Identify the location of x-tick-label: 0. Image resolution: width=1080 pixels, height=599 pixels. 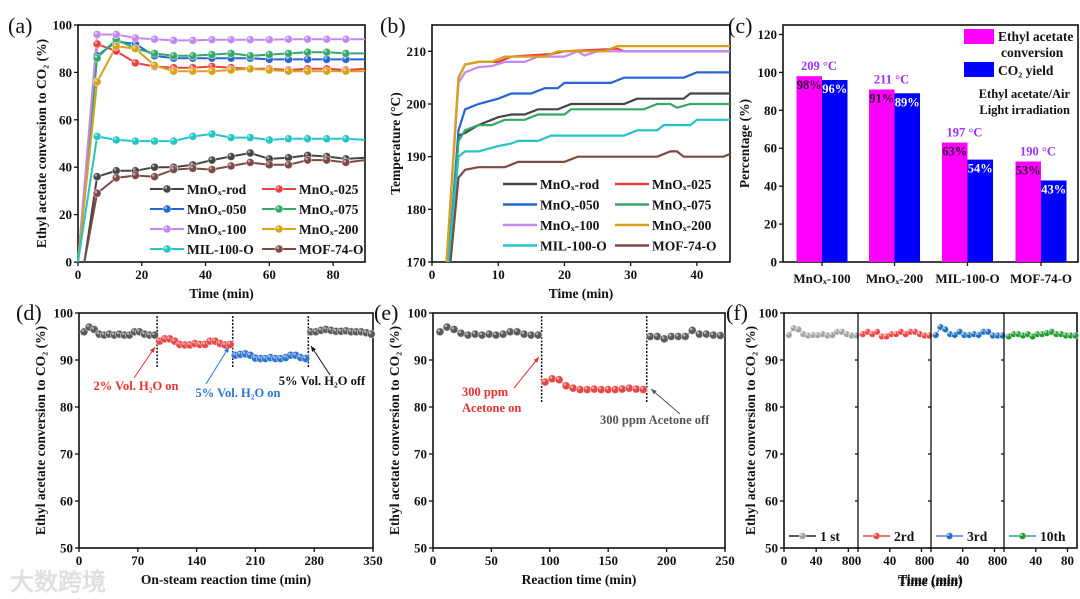
(931, 560).